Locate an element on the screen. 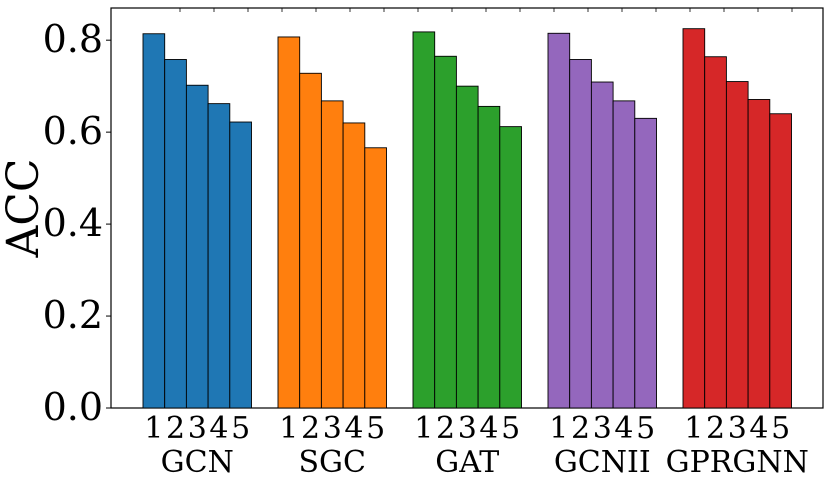 The height and width of the screenshot is (483, 831). y-axis-label: ACC is located at coordinates (24, 208).